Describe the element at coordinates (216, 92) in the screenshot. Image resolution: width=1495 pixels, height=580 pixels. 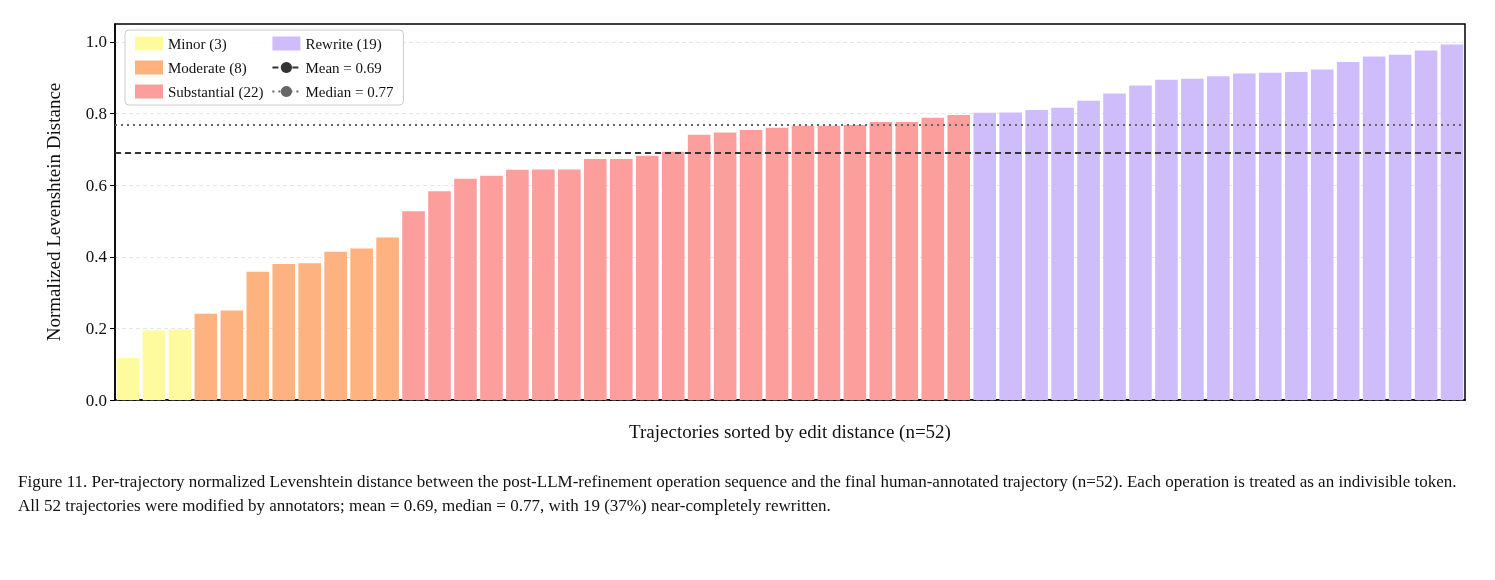
I see `legend-label: Substantial (22)` at that location.